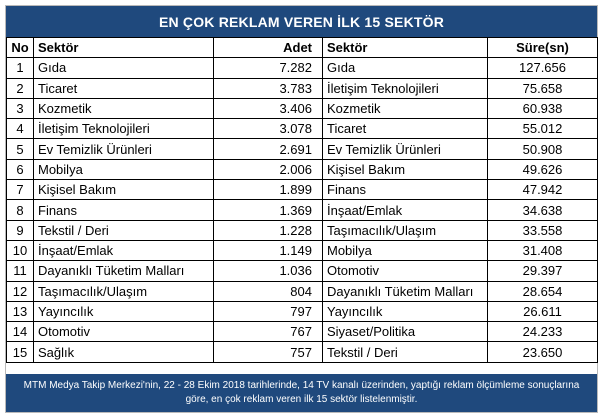 The width and height of the screenshot is (604, 419). What do you see at coordinates (20, 47) in the screenshot?
I see `column-header-no: No` at bounding box center [20, 47].